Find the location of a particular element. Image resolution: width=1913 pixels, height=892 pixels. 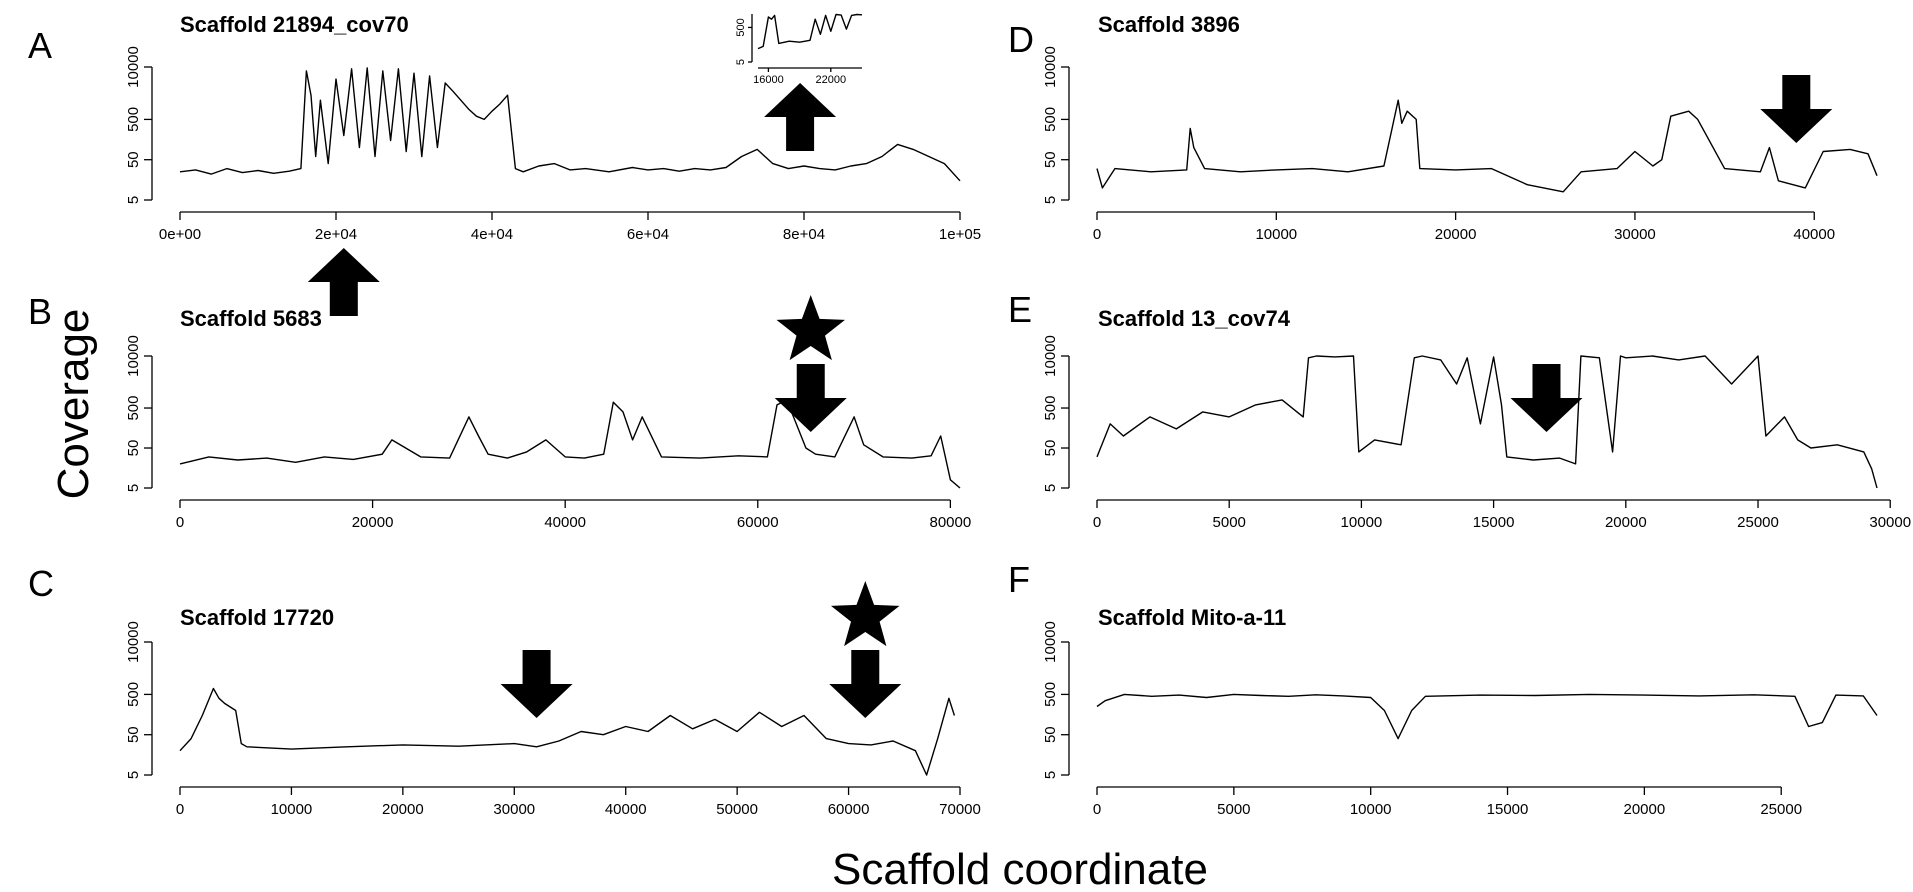

inset-y-tick-label: 500 is located at coordinates (741, 27).